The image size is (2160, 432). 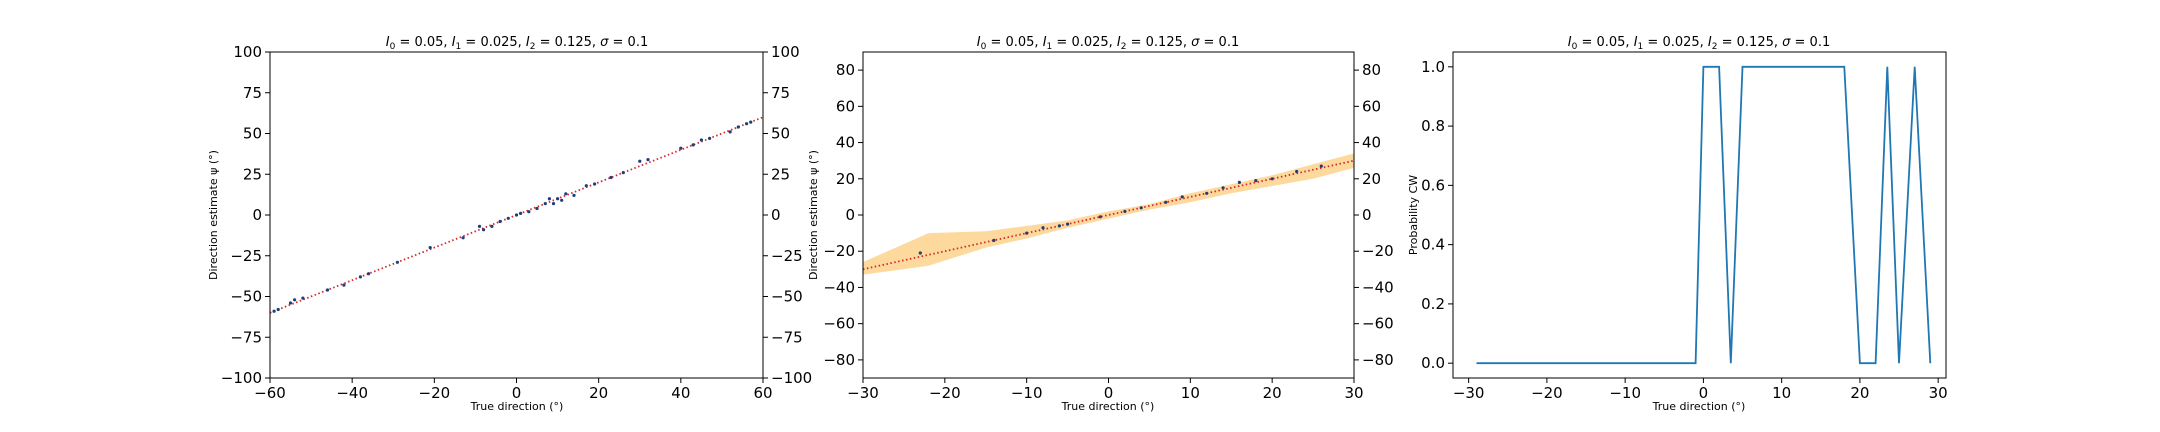 What do you see at coordinates (1704, 393) in the screenshot?
I see `panel-3-xtick-label: 0` at bounding box center [1704, 393].